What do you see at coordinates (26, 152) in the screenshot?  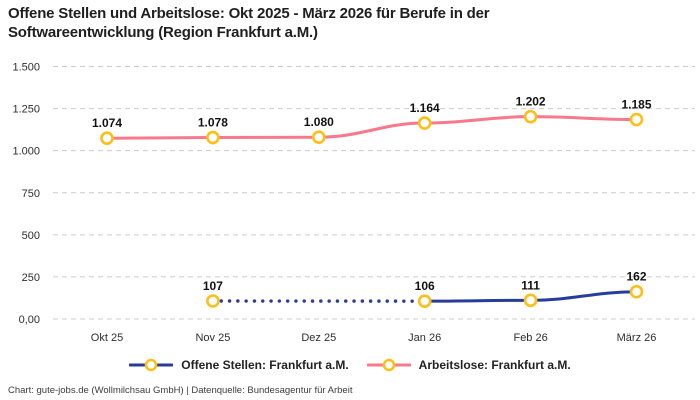 I see `y-axis-tick-label: 1.000` at bounding box center [26, 152].